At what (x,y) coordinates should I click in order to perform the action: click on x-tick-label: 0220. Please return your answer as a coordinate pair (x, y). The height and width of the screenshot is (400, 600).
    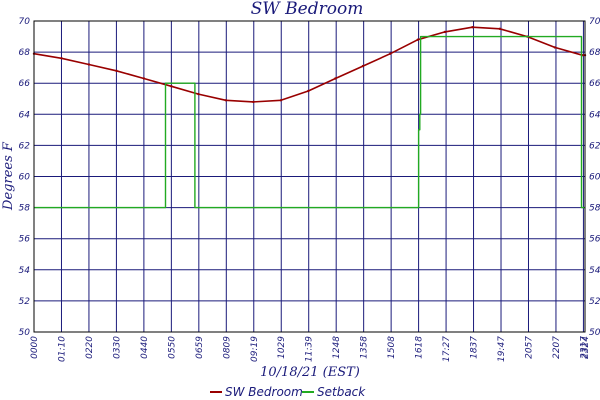
    Looking at the image, I should click on (90, 347).